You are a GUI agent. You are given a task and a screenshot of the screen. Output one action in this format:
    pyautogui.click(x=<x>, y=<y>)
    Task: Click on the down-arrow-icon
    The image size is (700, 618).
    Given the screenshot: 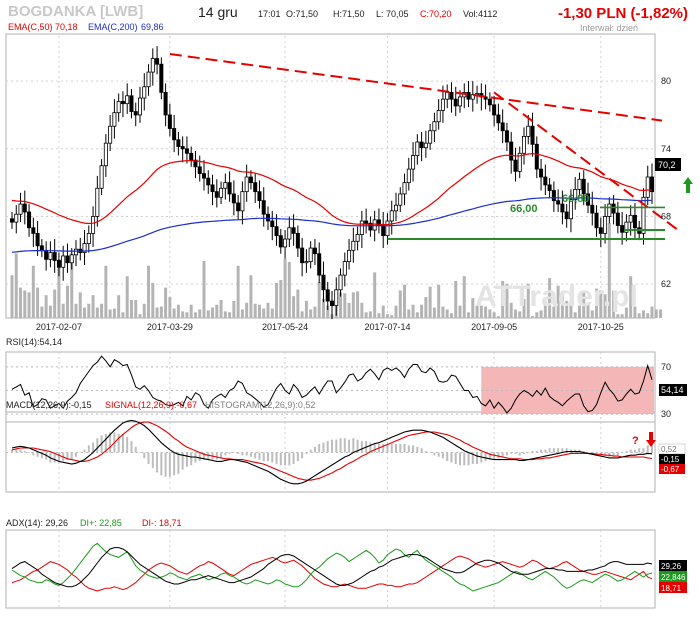 What is the action you would take?
    pyautogui.click(x=651, y=439)
    